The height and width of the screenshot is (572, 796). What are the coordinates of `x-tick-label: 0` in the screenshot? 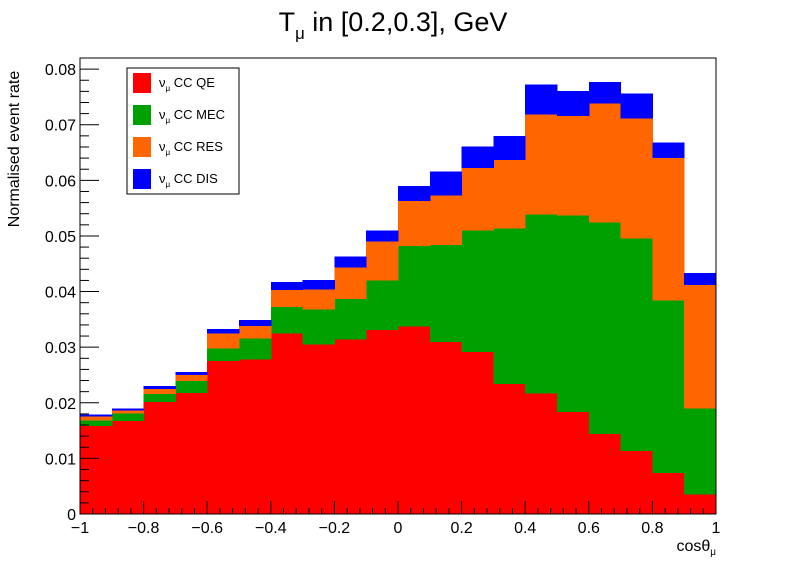 It's located at (398, 528).